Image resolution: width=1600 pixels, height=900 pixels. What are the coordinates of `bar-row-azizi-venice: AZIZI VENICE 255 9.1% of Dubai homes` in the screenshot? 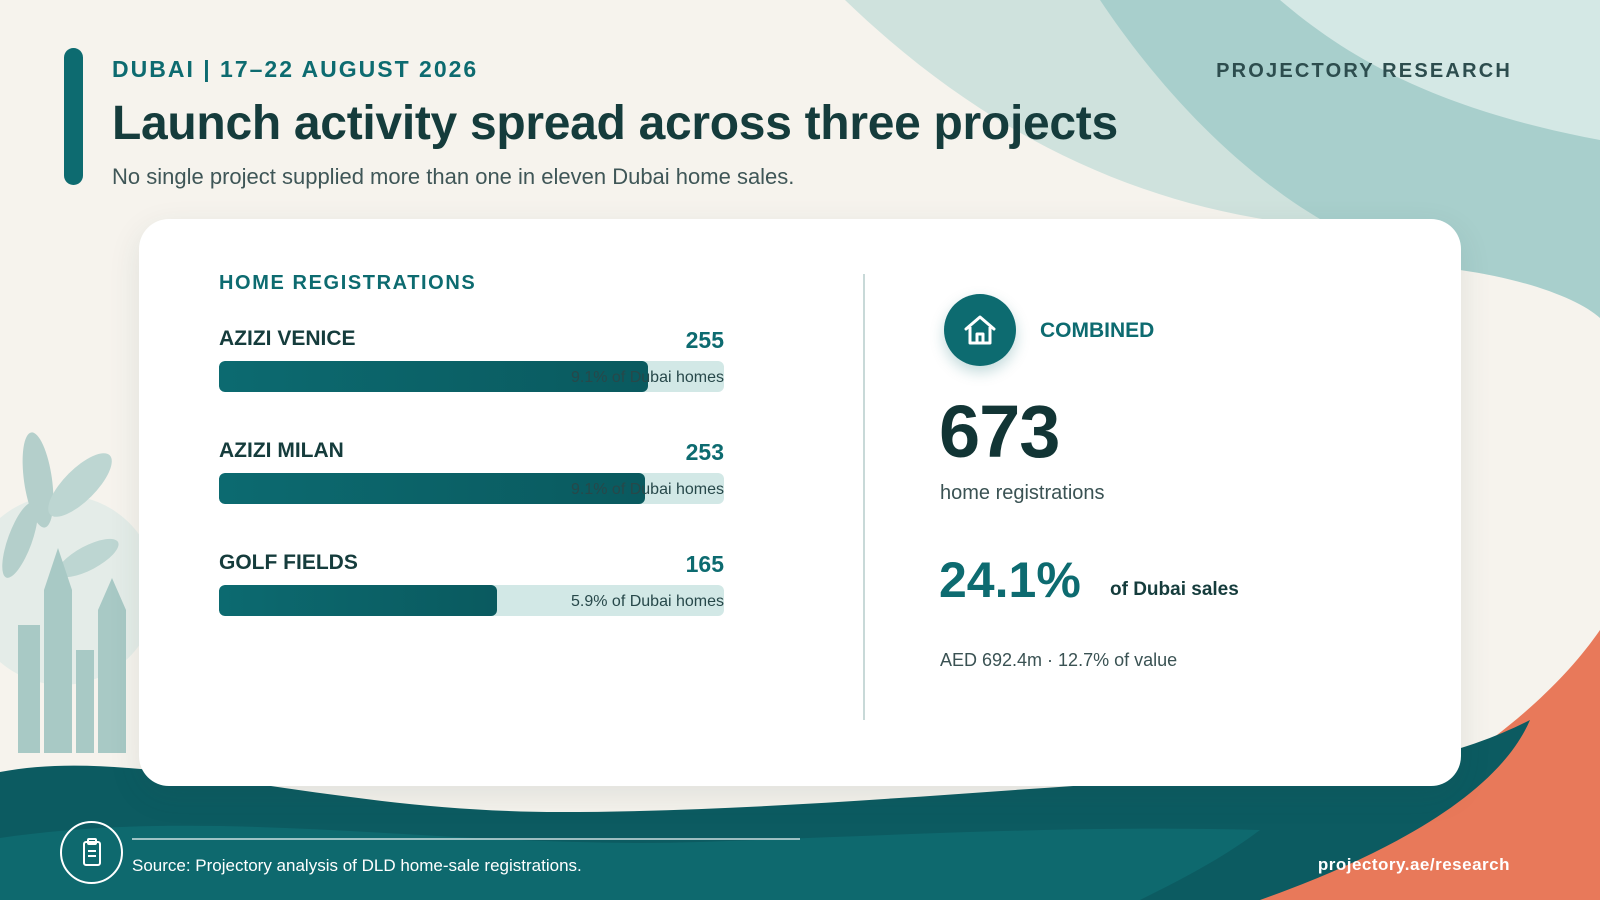 It's located at (471, 369).